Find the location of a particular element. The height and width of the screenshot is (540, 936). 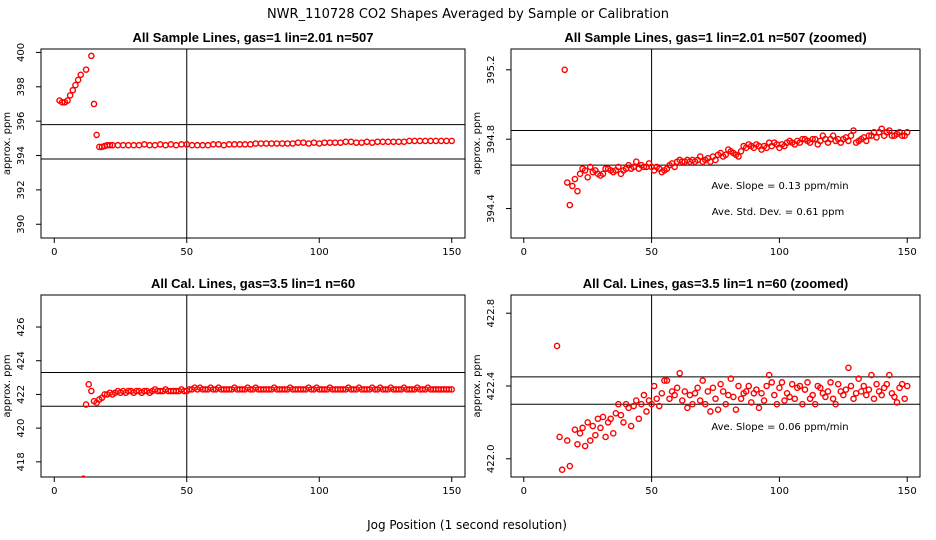

annotation: Ave. Slope = 0.13 ppm/min is located at coordinates (779, 186).